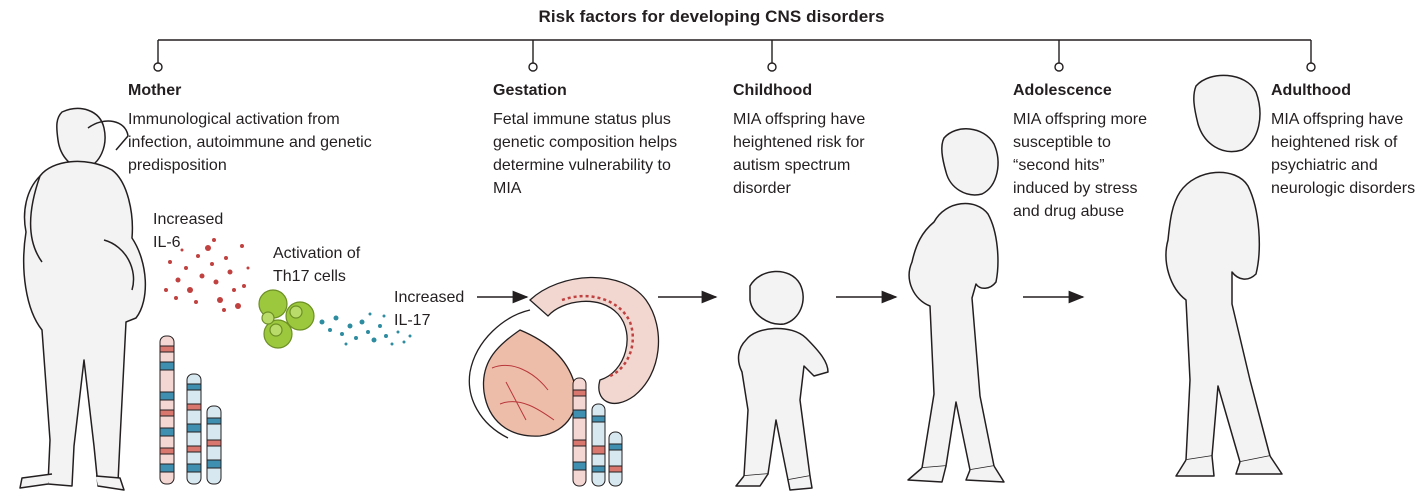 Image resolution: width=1423 pixels, height=503 pixels. Describe the element at coordinates (533, 67) in the screenshot. I see `timeline-node-gestation` at that location.